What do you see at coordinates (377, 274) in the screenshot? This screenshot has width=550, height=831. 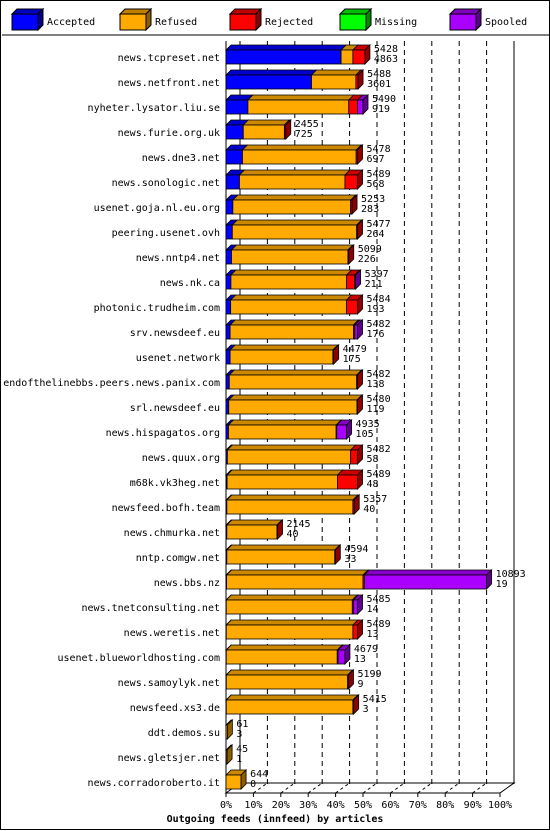 I see `offered-value: 5397` at bounding box center [377, 274].